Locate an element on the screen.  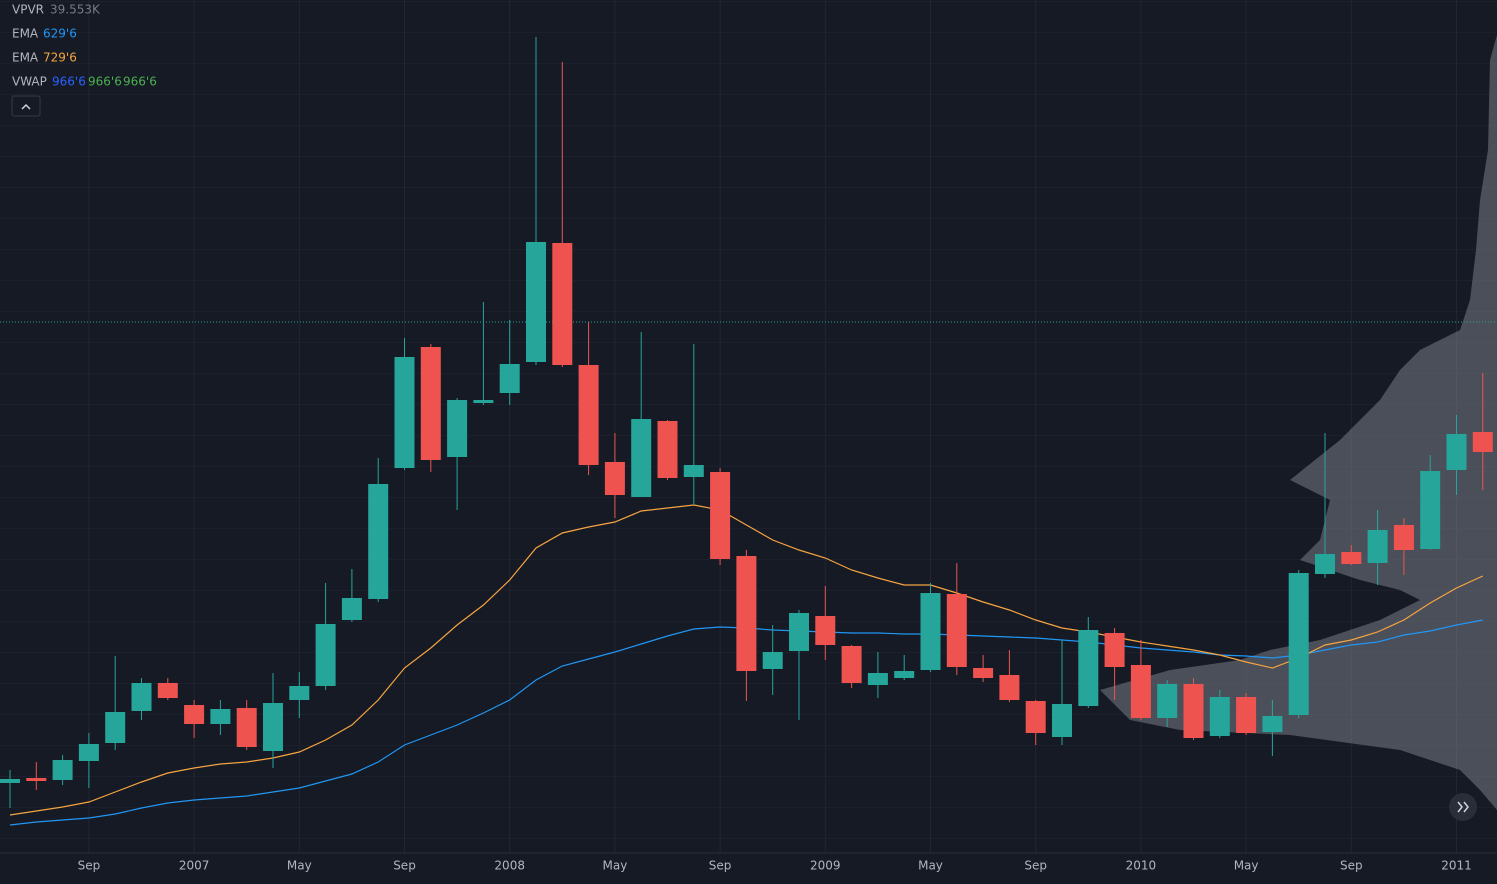
x-tick-label: 2009 is located at coordinates (825, 866).